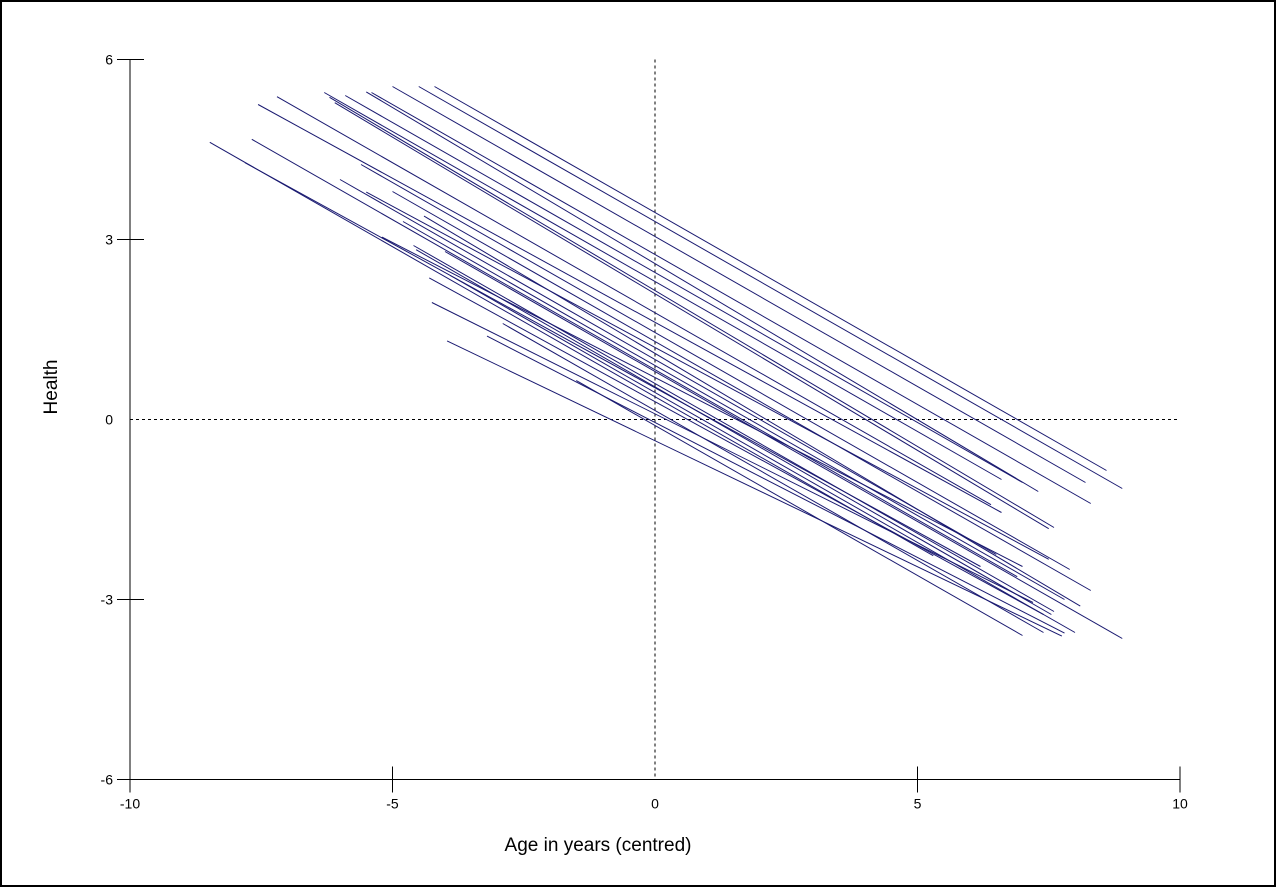 The width and height of the screenshot is (1276, 887). Describe the element at coordinates (1180, 804) in the screenshot. I see `x-tick-label: 10` at that location.